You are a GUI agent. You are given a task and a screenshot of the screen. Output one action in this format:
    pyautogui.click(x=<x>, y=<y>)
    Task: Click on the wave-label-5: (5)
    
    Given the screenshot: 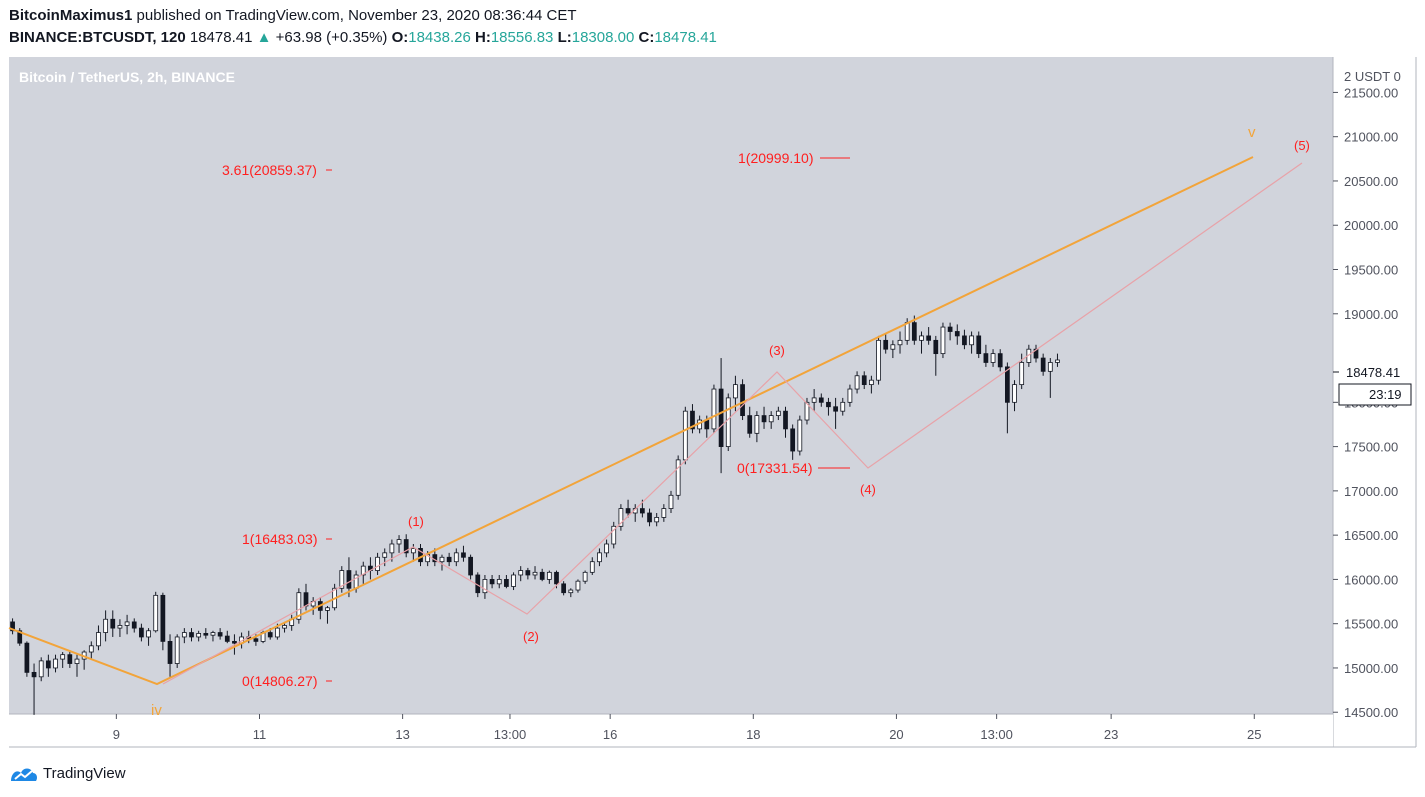 What is the action you would take?
    pyautogui.click(x=1302, y=145)
    